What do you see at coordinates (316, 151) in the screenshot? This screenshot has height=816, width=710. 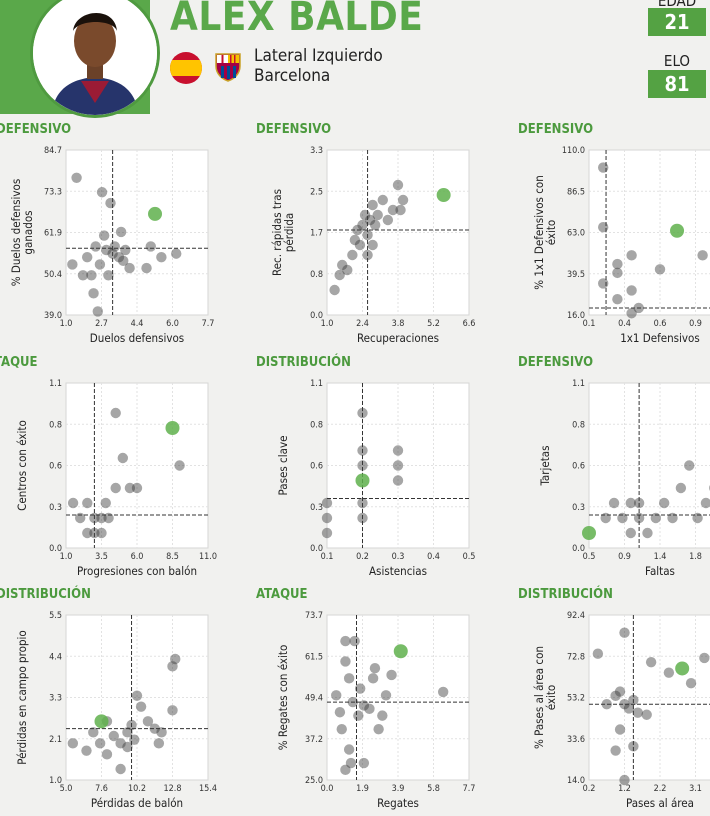 I see `y-tick-label: 3.3` at bounding box center [316, 151].